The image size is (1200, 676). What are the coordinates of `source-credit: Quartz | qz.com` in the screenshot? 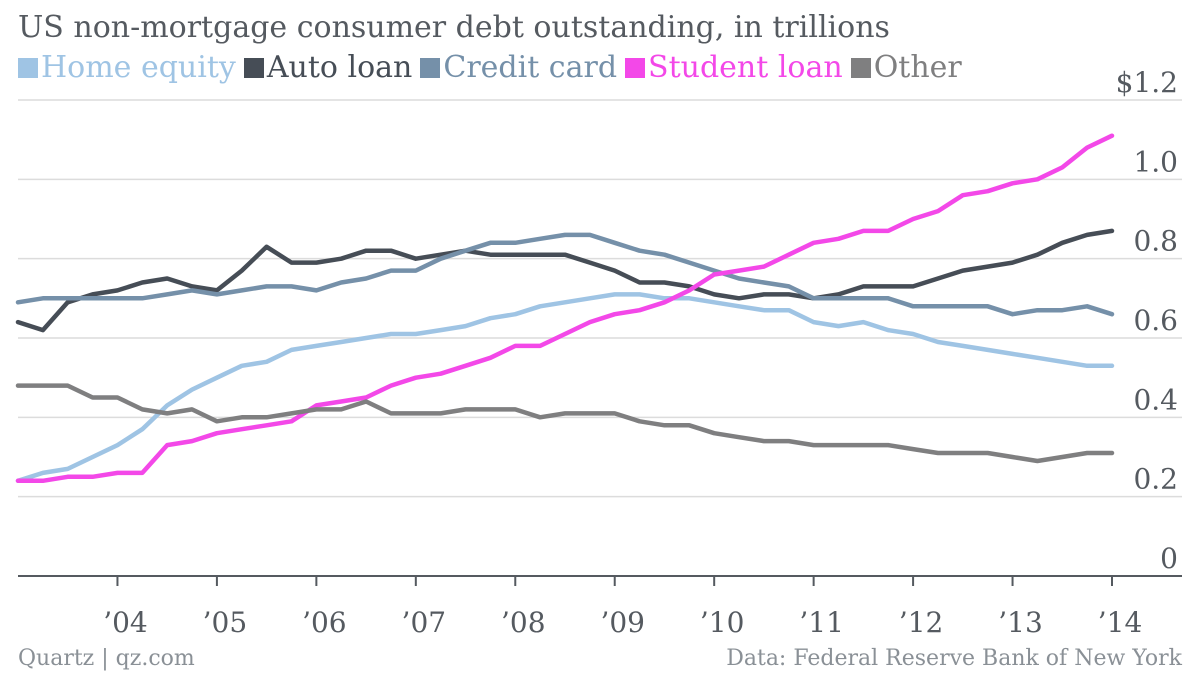 It's located at (106, 658).